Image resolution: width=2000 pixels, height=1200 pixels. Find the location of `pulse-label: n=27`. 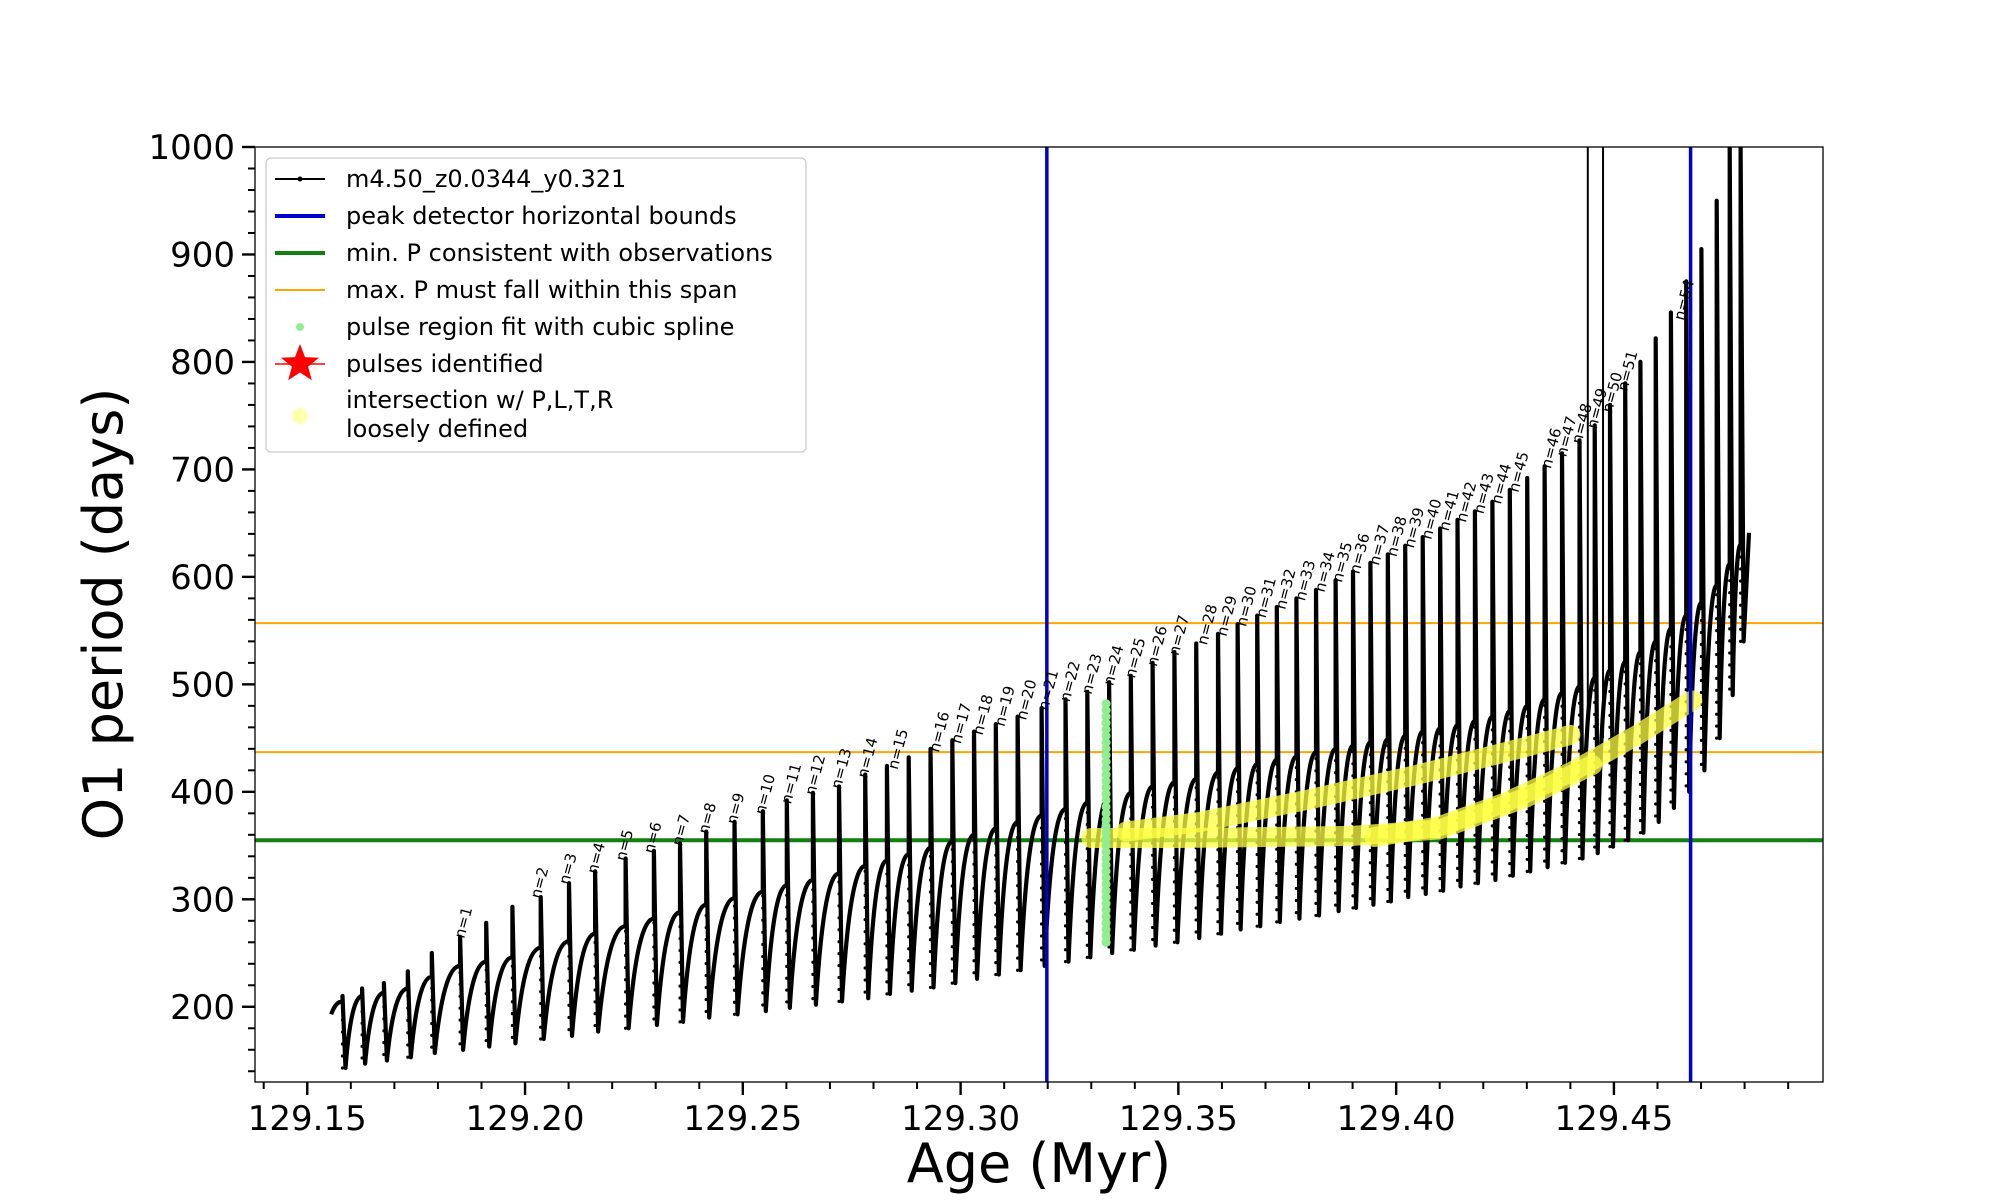

pulse-label: n=27 is located at coordinates (1179, 635).